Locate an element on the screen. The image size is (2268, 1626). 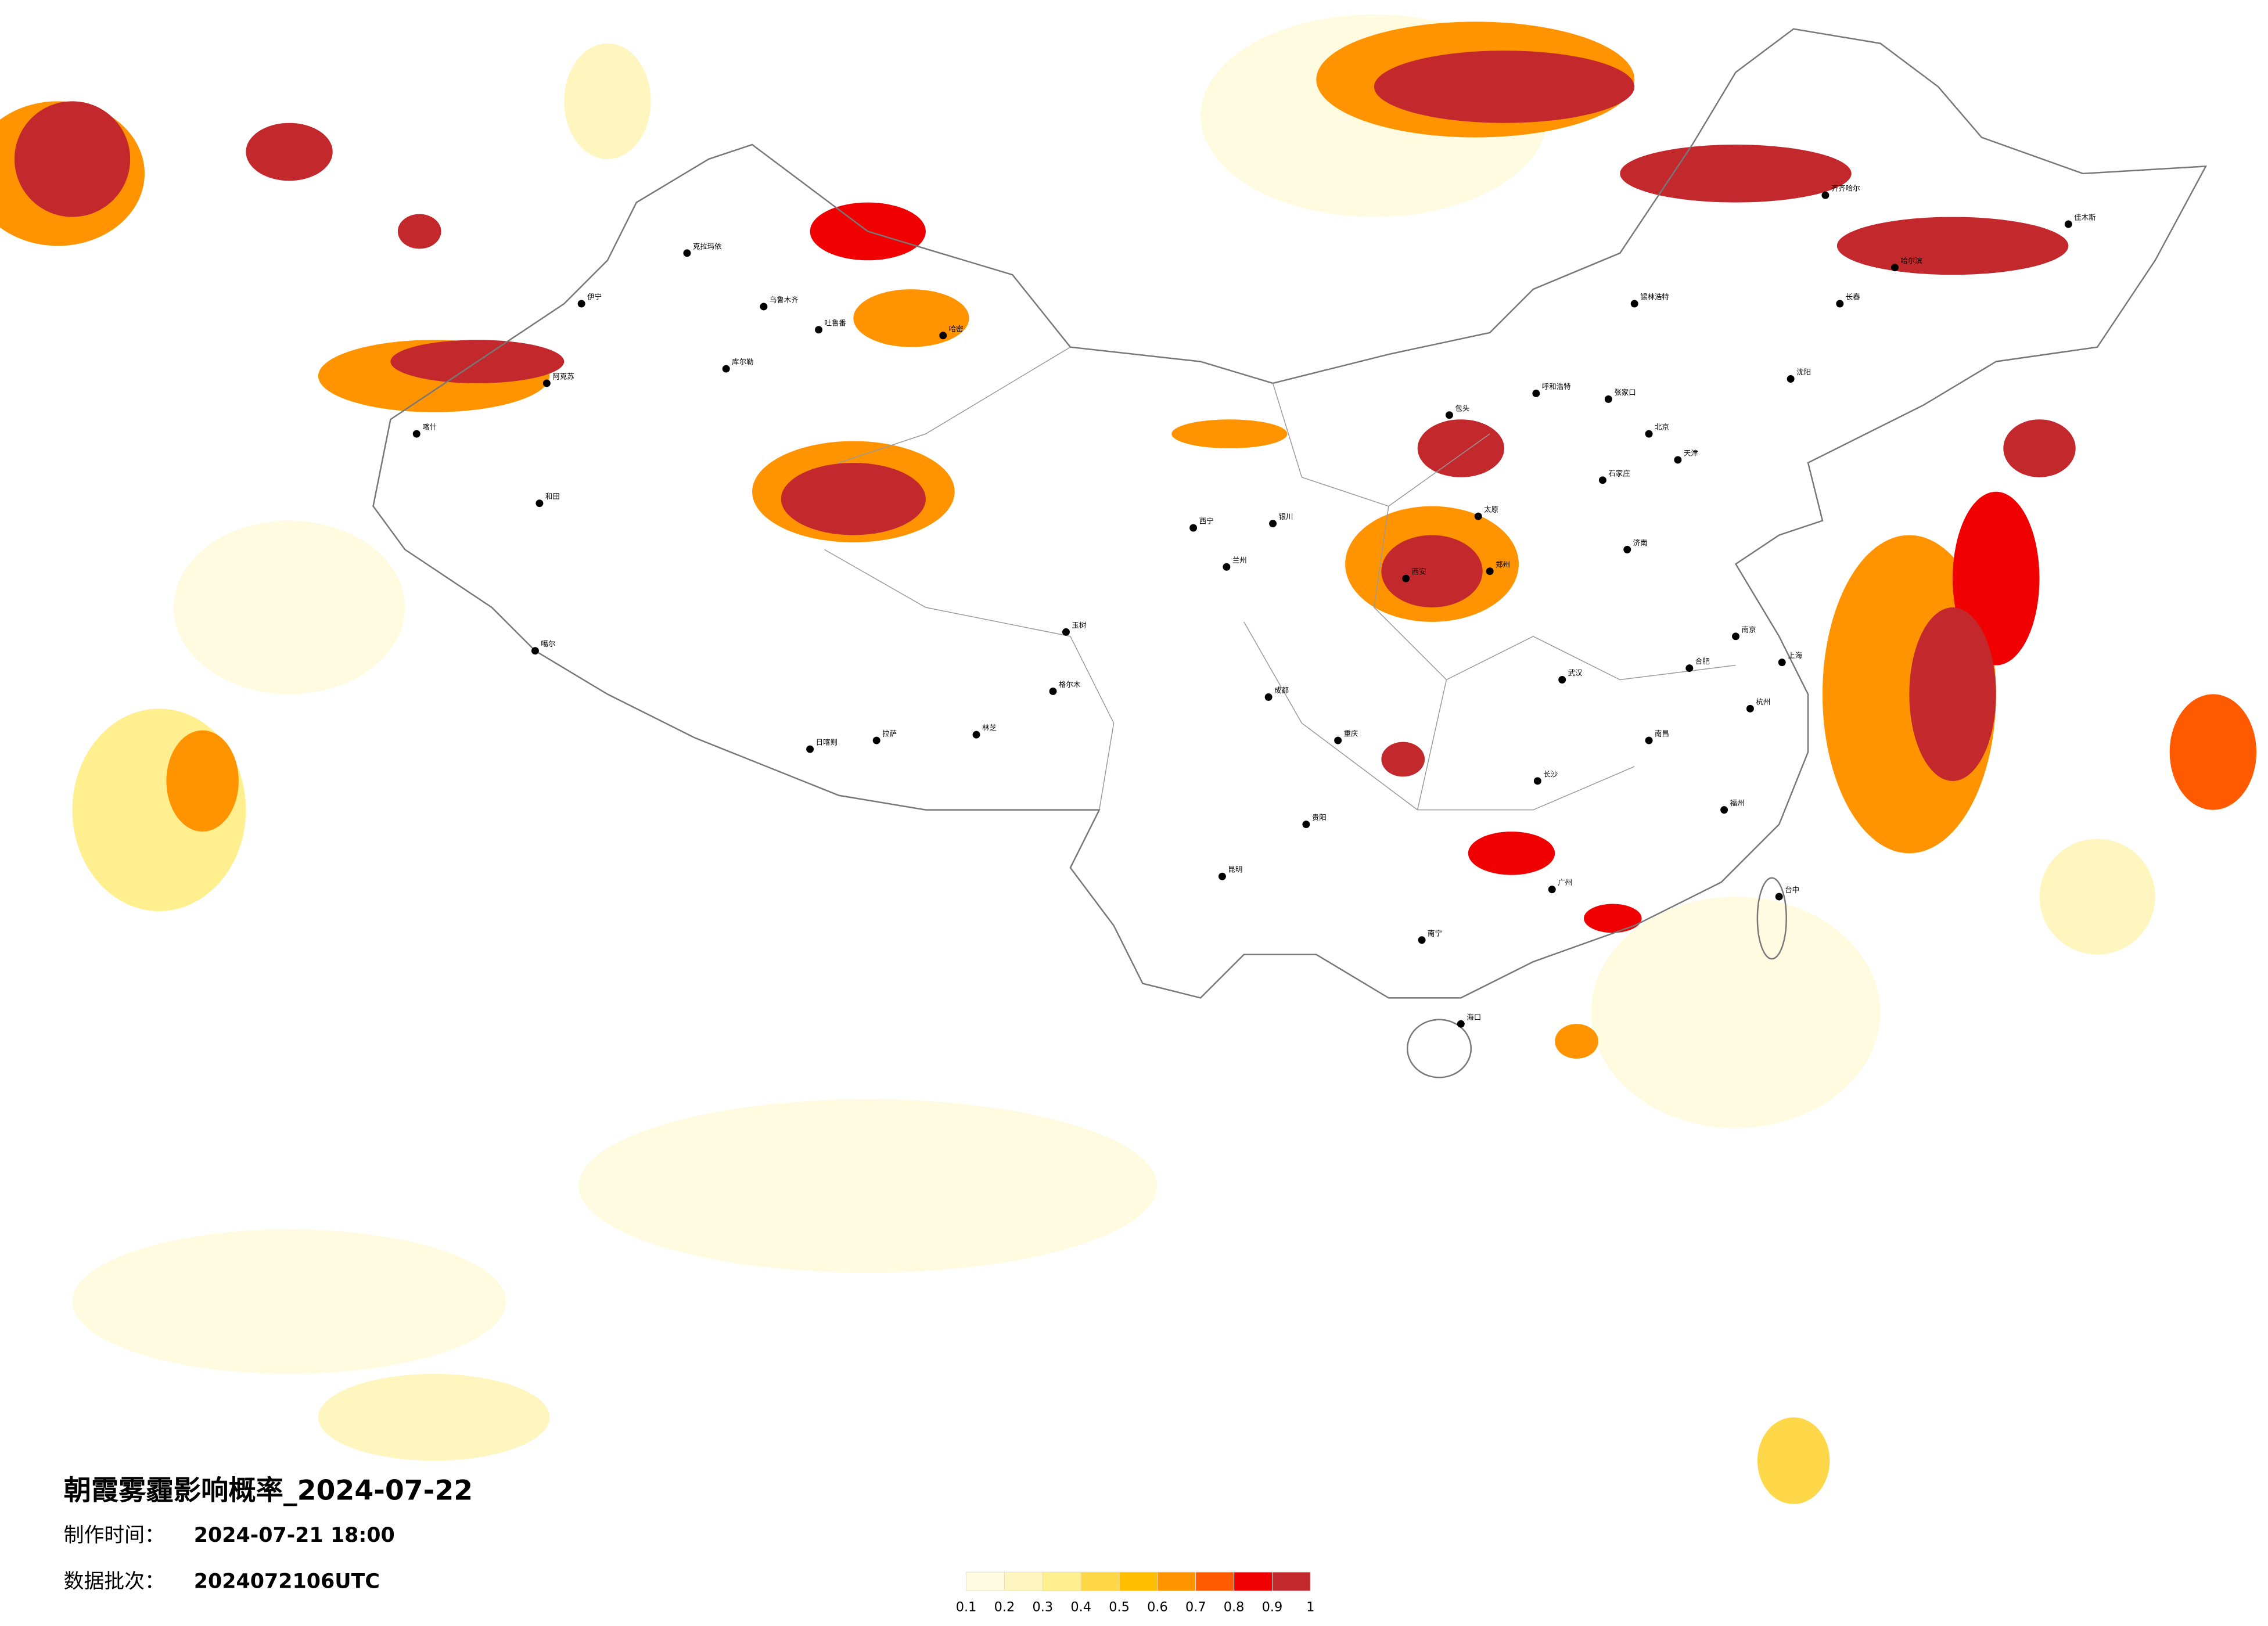
city-label: 福州 is located at coordinates (1737, 803).